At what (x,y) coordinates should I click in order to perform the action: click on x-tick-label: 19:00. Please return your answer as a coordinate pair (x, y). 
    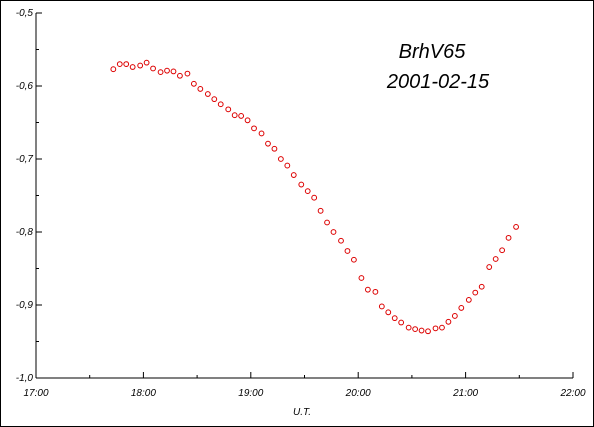
    Looking at the image, I should click on (250, 393).